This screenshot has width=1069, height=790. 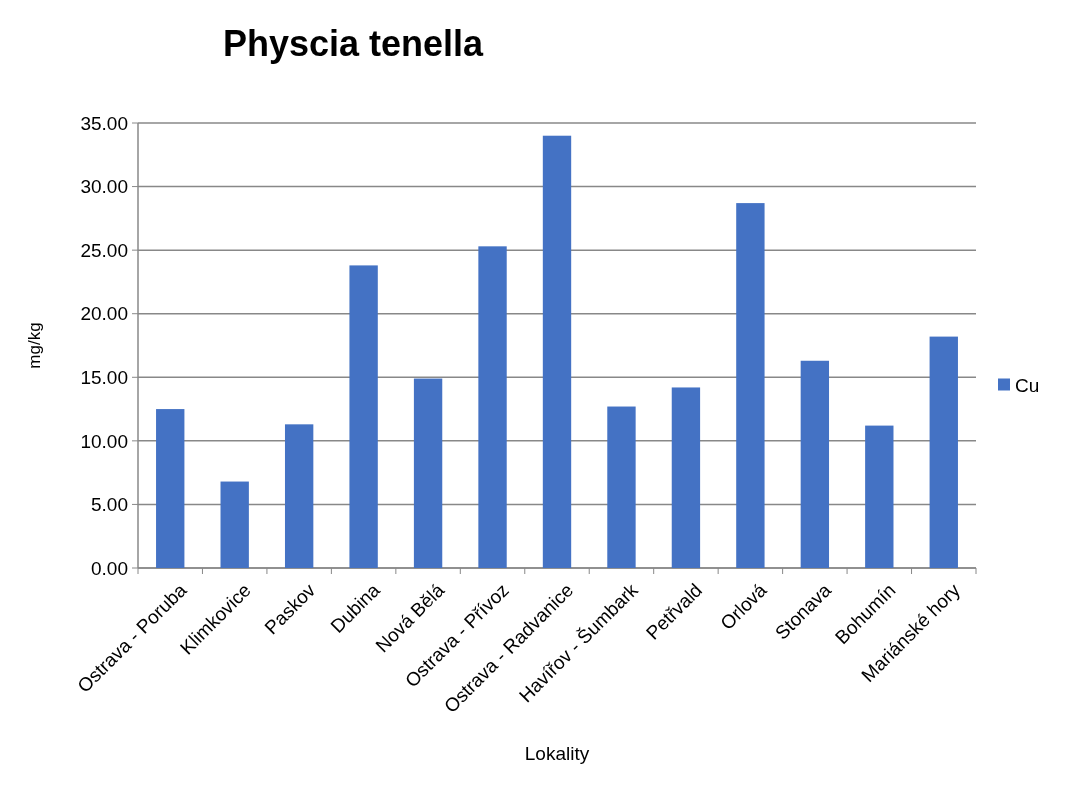 I want to click on x-axis-title: Lokality, so click(x=557, y=753).